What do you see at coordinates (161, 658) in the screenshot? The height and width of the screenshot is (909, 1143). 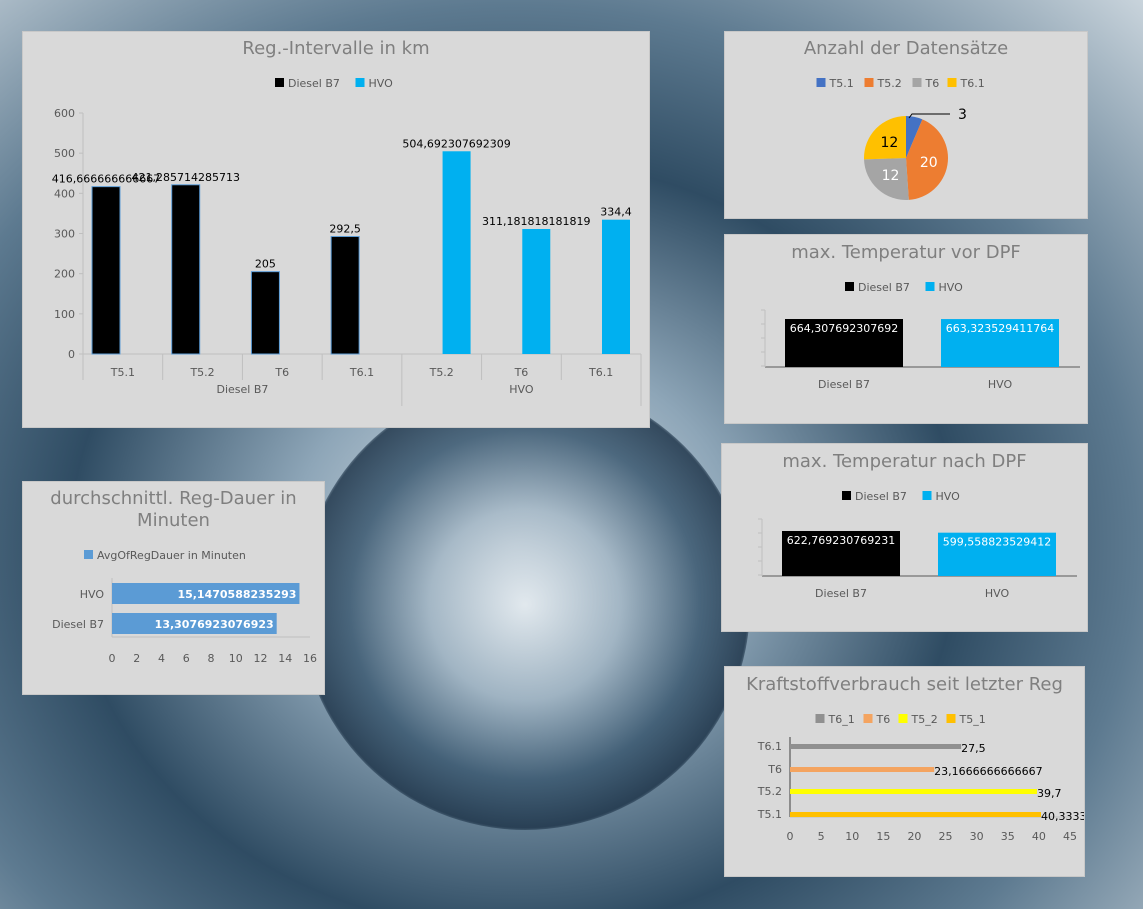 I see `x-tick-label: 4` at bounding box center [161, 658].